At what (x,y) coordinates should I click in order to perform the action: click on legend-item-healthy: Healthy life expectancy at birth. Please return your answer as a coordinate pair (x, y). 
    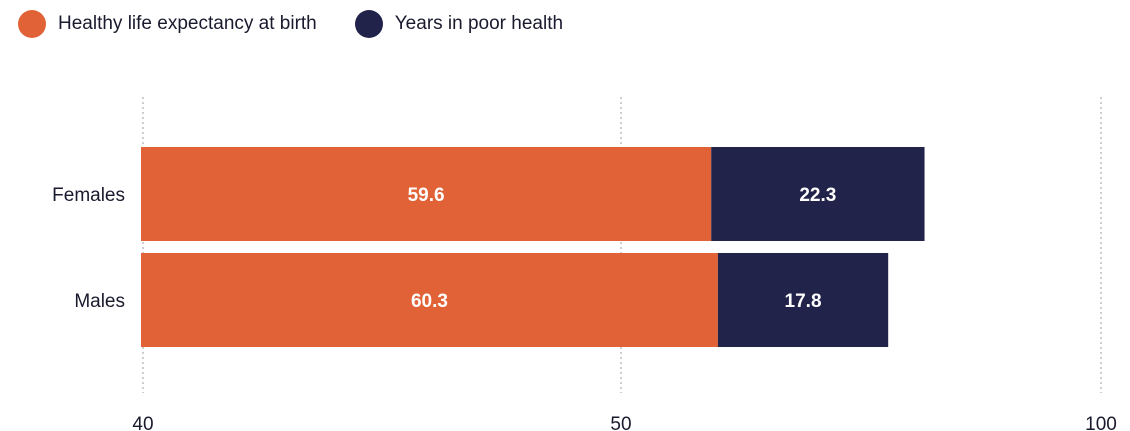
    Looking at the image, I should click on (167, 24).